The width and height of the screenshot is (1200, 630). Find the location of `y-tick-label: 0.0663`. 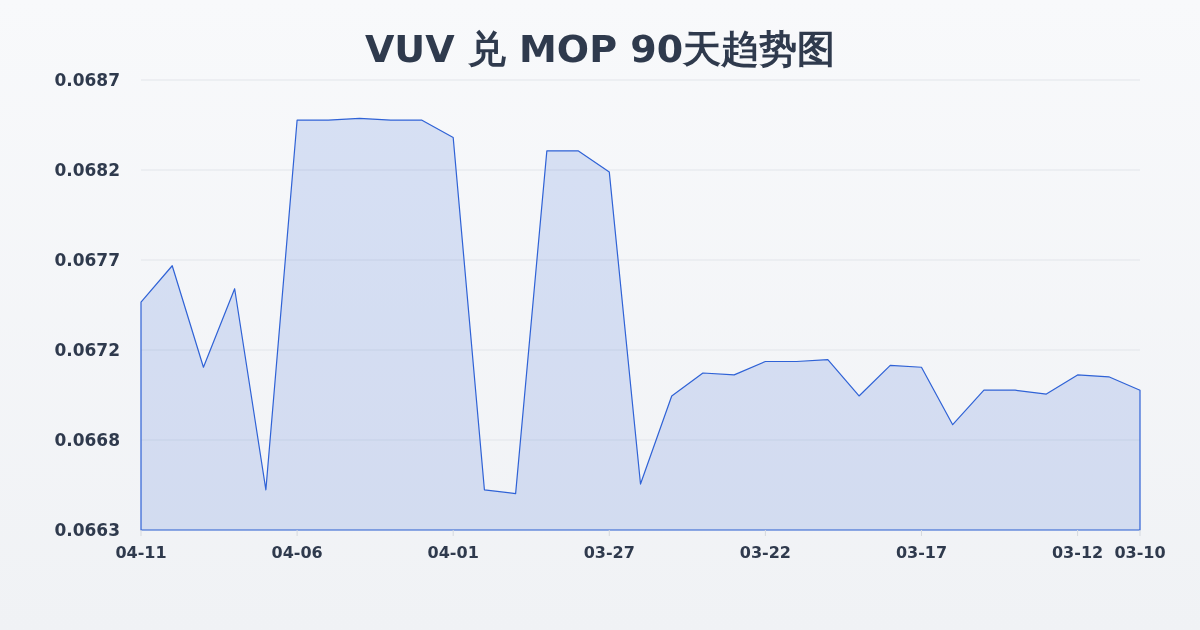

y-tick-label: 0.0663 is located at coordinates (87, 529).